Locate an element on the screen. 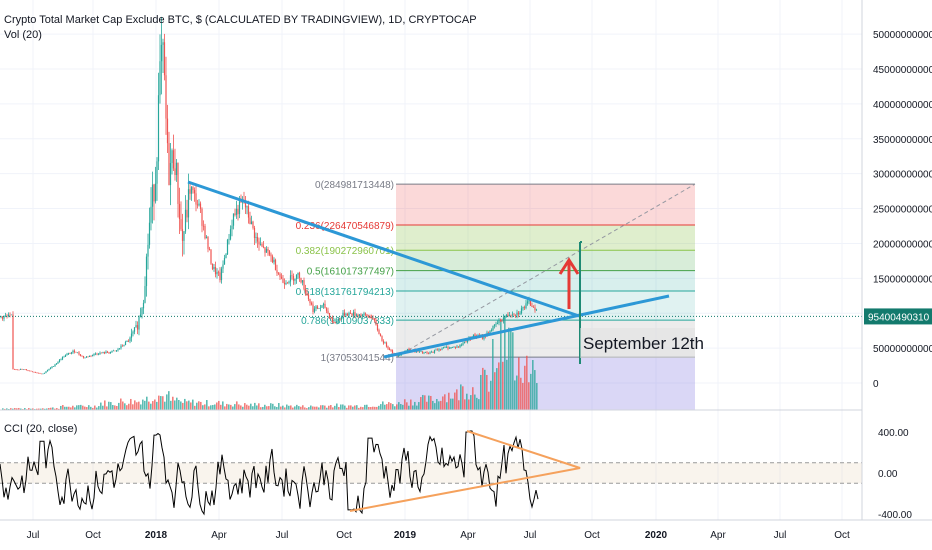 The height and width of the screenshot is (550, 932). fib-zone-0.5 is located at coordinates (545, 281).